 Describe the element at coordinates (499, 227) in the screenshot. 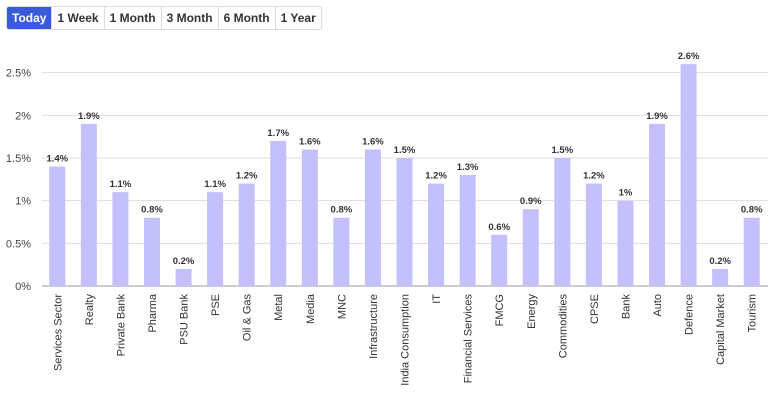

I see `data-label: 0.6%` at that location.